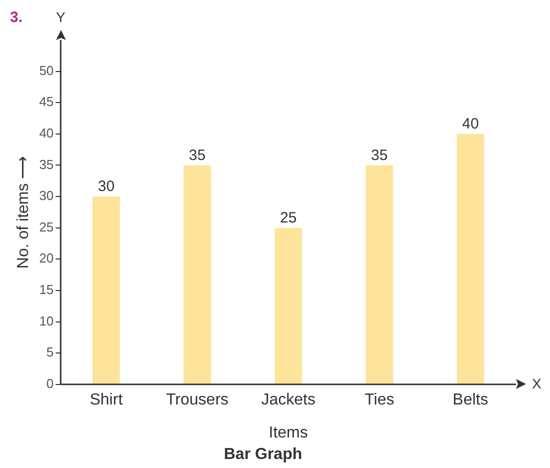 This screenshot has height=468, width=550. I want to click on x-tick-label: Belts, so click(470, 399).